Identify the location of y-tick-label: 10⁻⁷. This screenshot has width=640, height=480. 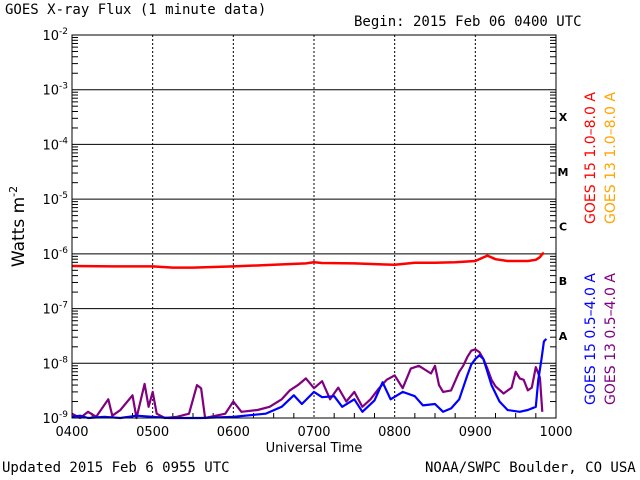
(55, 309).